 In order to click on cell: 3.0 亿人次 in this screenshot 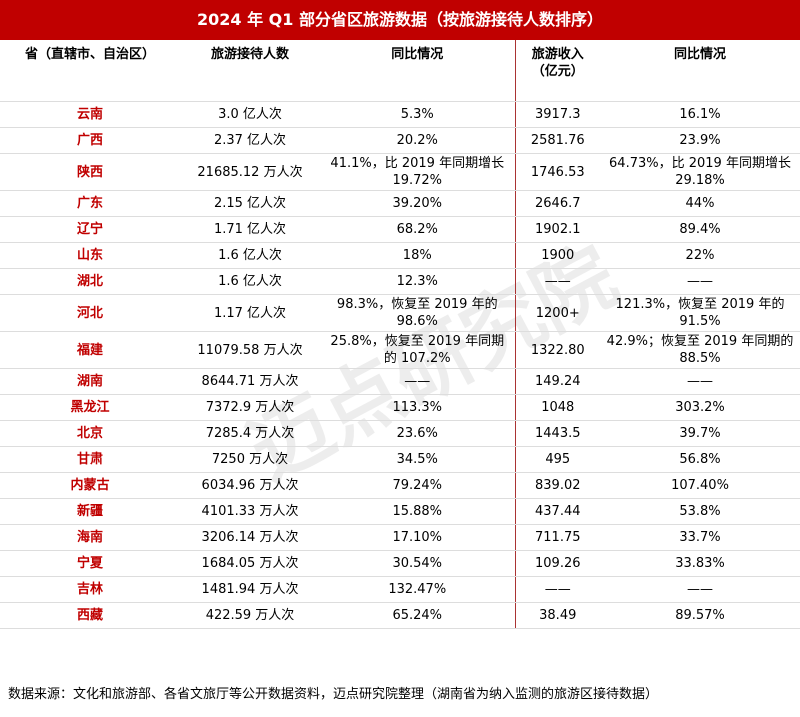, I will do `click(250, 114)`.